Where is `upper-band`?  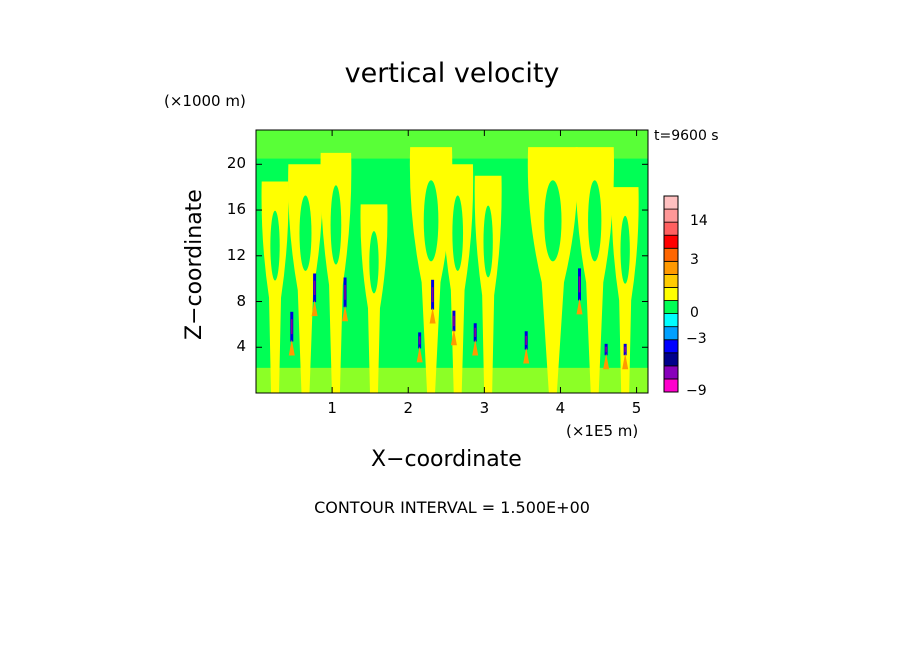 upper-band is located at coordinates (452, 144).